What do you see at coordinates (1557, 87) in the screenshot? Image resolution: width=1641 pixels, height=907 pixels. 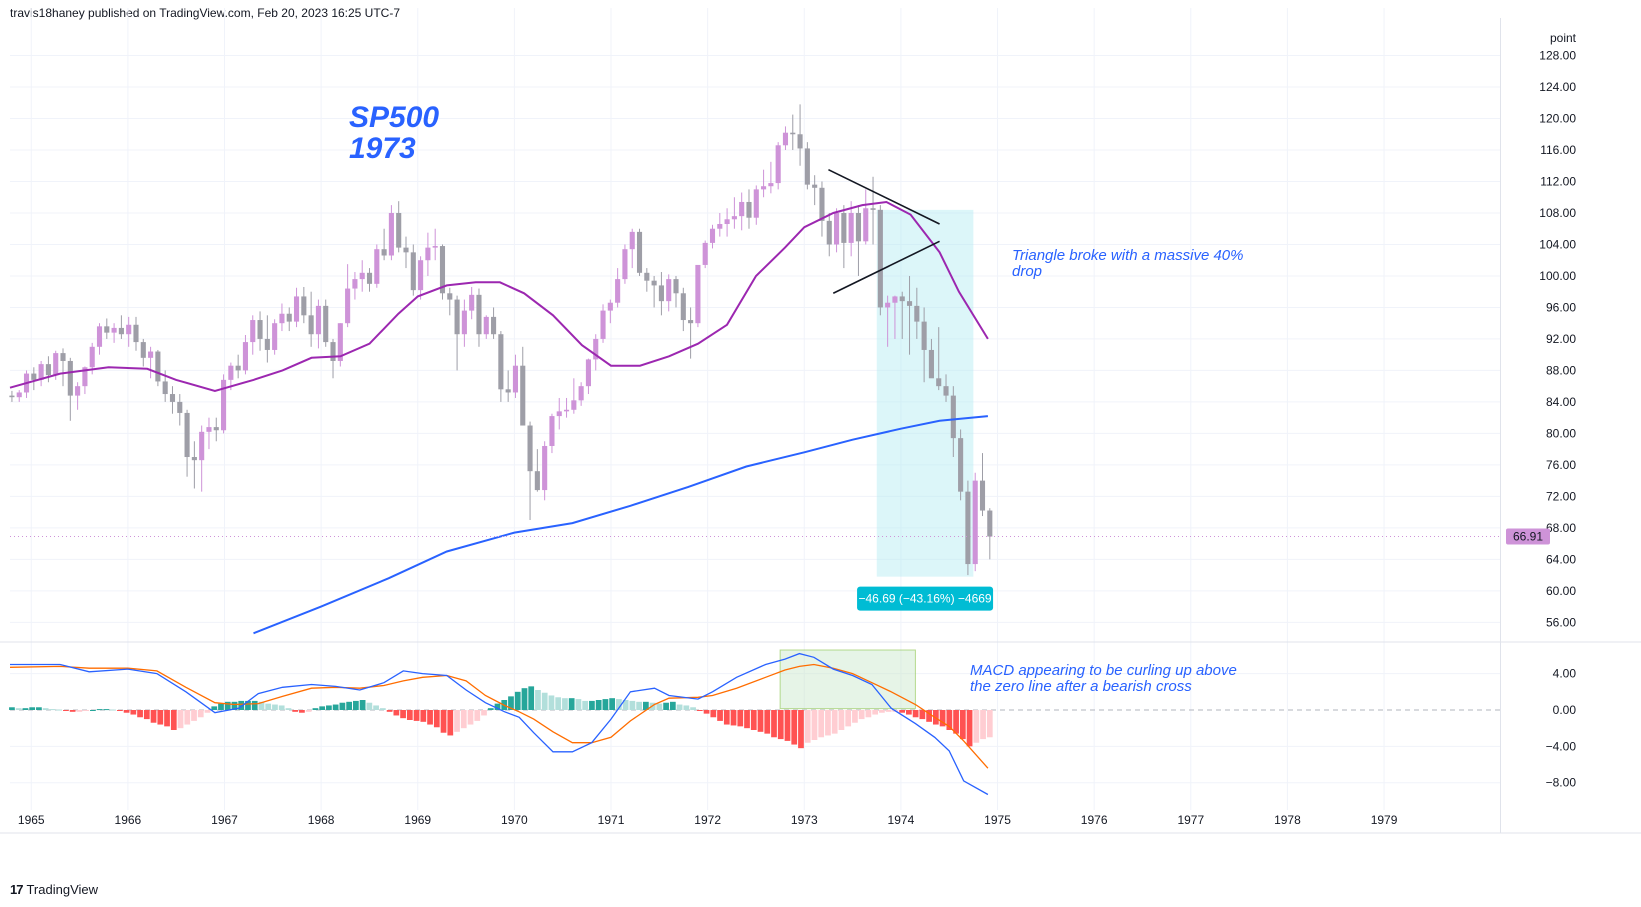 I see `price-tick-label: 124.00` at bounding box center [1557, 87].